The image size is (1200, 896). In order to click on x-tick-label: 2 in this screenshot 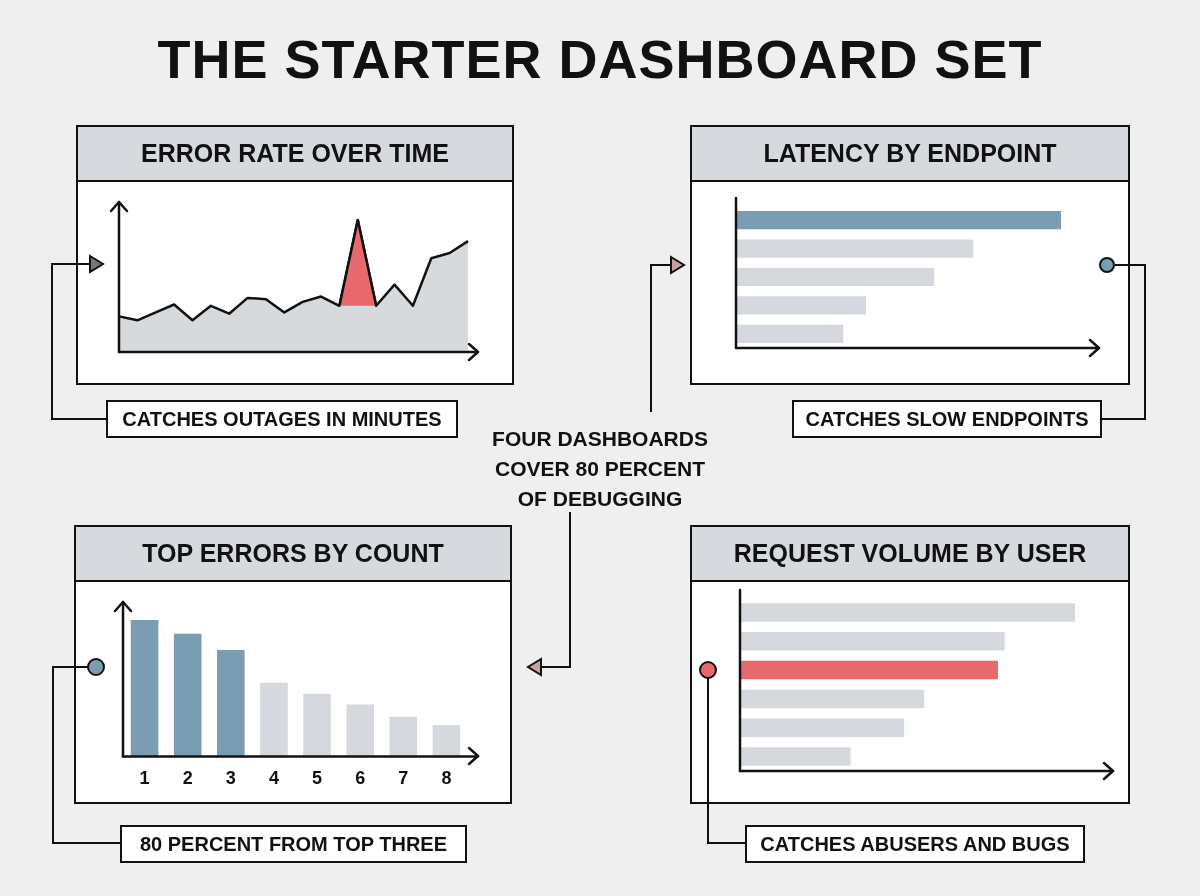, I will do `click(187, 778)`.